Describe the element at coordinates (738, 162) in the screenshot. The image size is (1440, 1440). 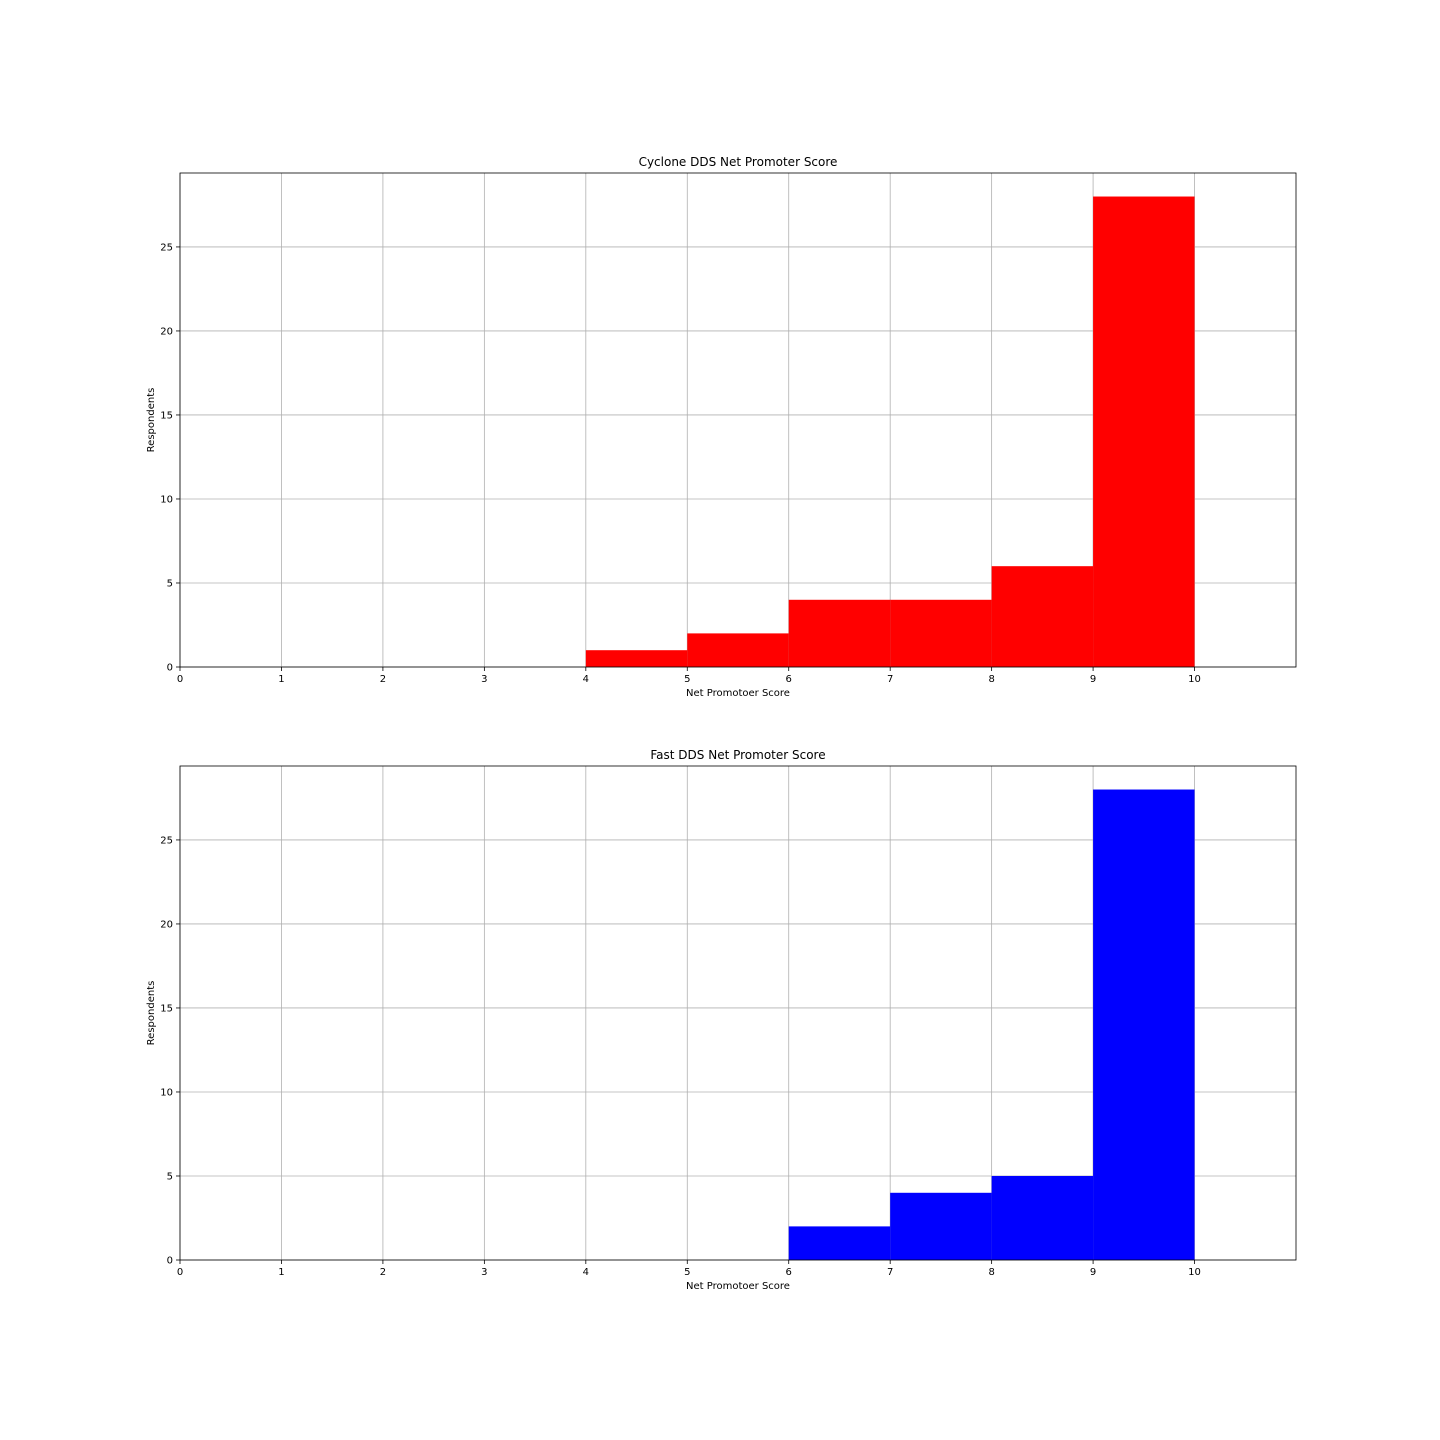
I see `chart-title: Cyclone DDS Net Promoter Score` at that location.